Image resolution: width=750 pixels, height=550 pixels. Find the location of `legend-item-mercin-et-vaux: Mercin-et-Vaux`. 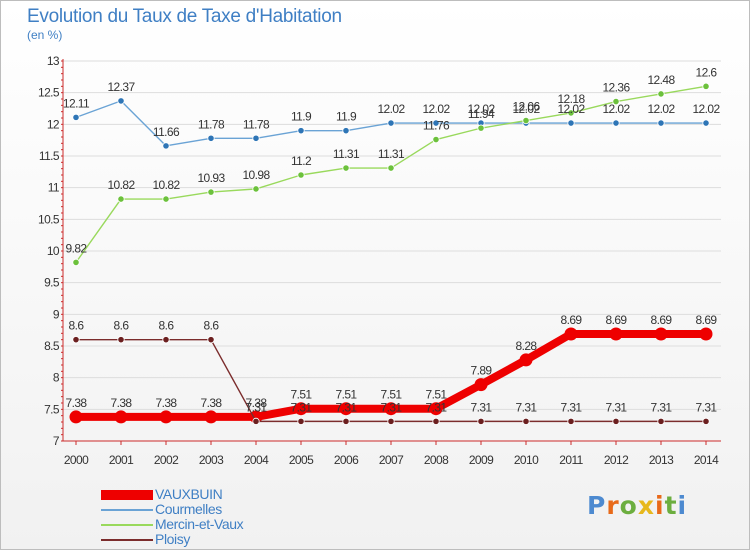

legend-item-mercin-et-vaux: Mercin-et-Vaux is located at coordinates (221, 524).